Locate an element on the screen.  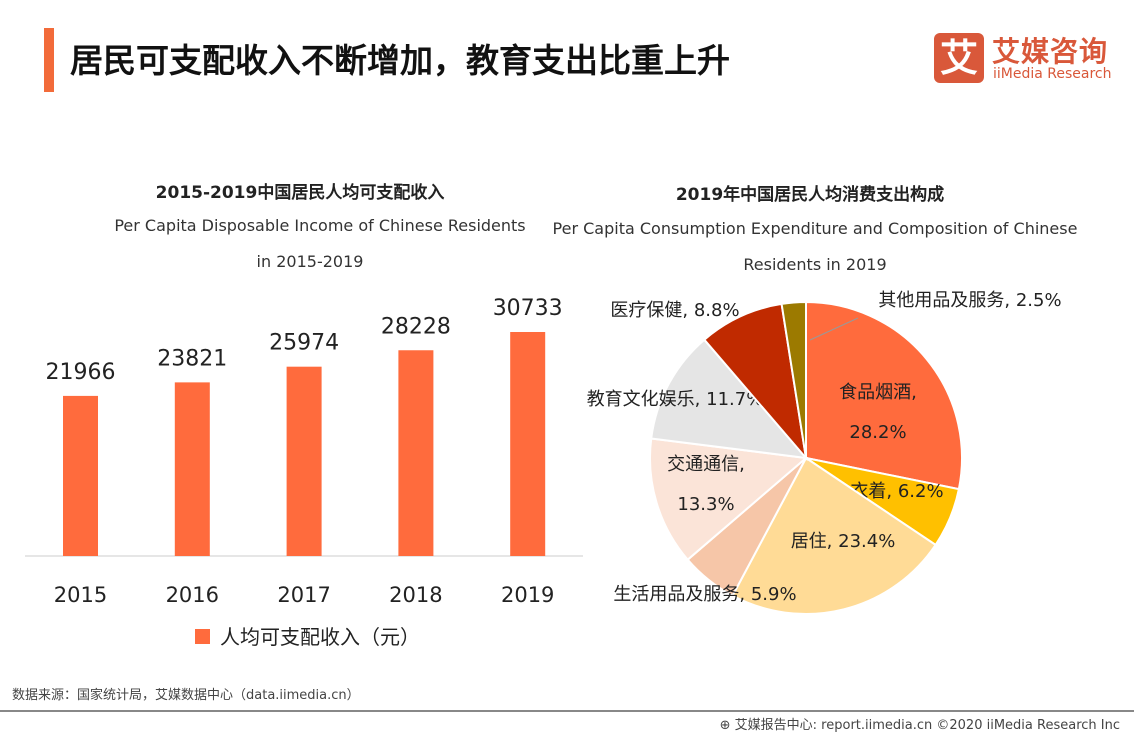
pie-label: 其他用品及服务, 2.5% is located at coordinates (969, 300).